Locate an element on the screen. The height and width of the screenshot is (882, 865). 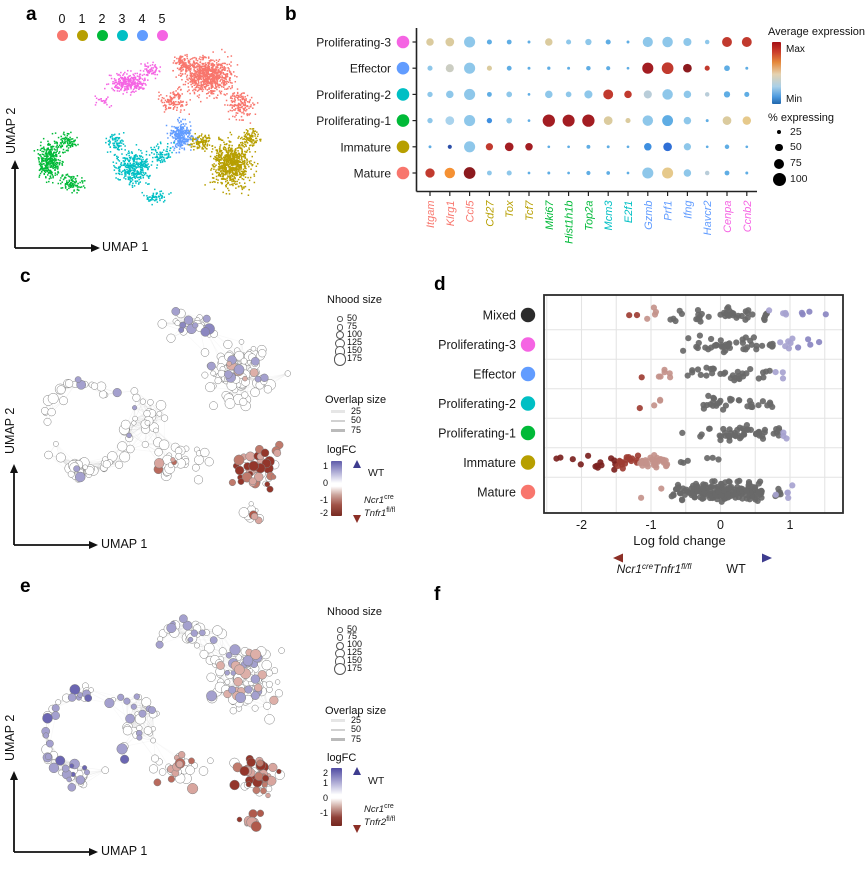
logfc-tick: 1 is located at coordinates (325, 783).